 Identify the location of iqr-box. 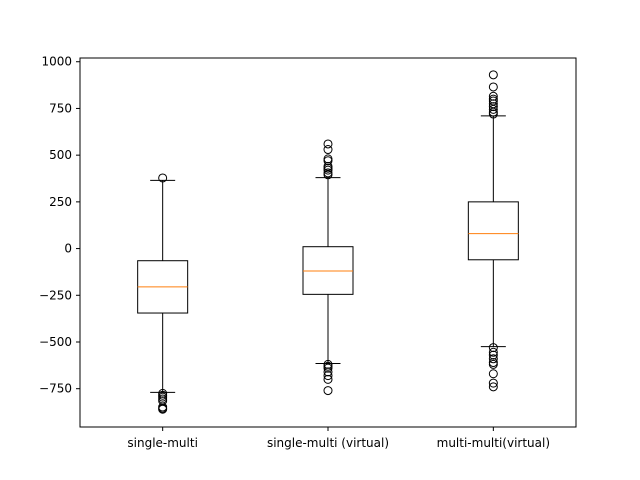
(493, 231).